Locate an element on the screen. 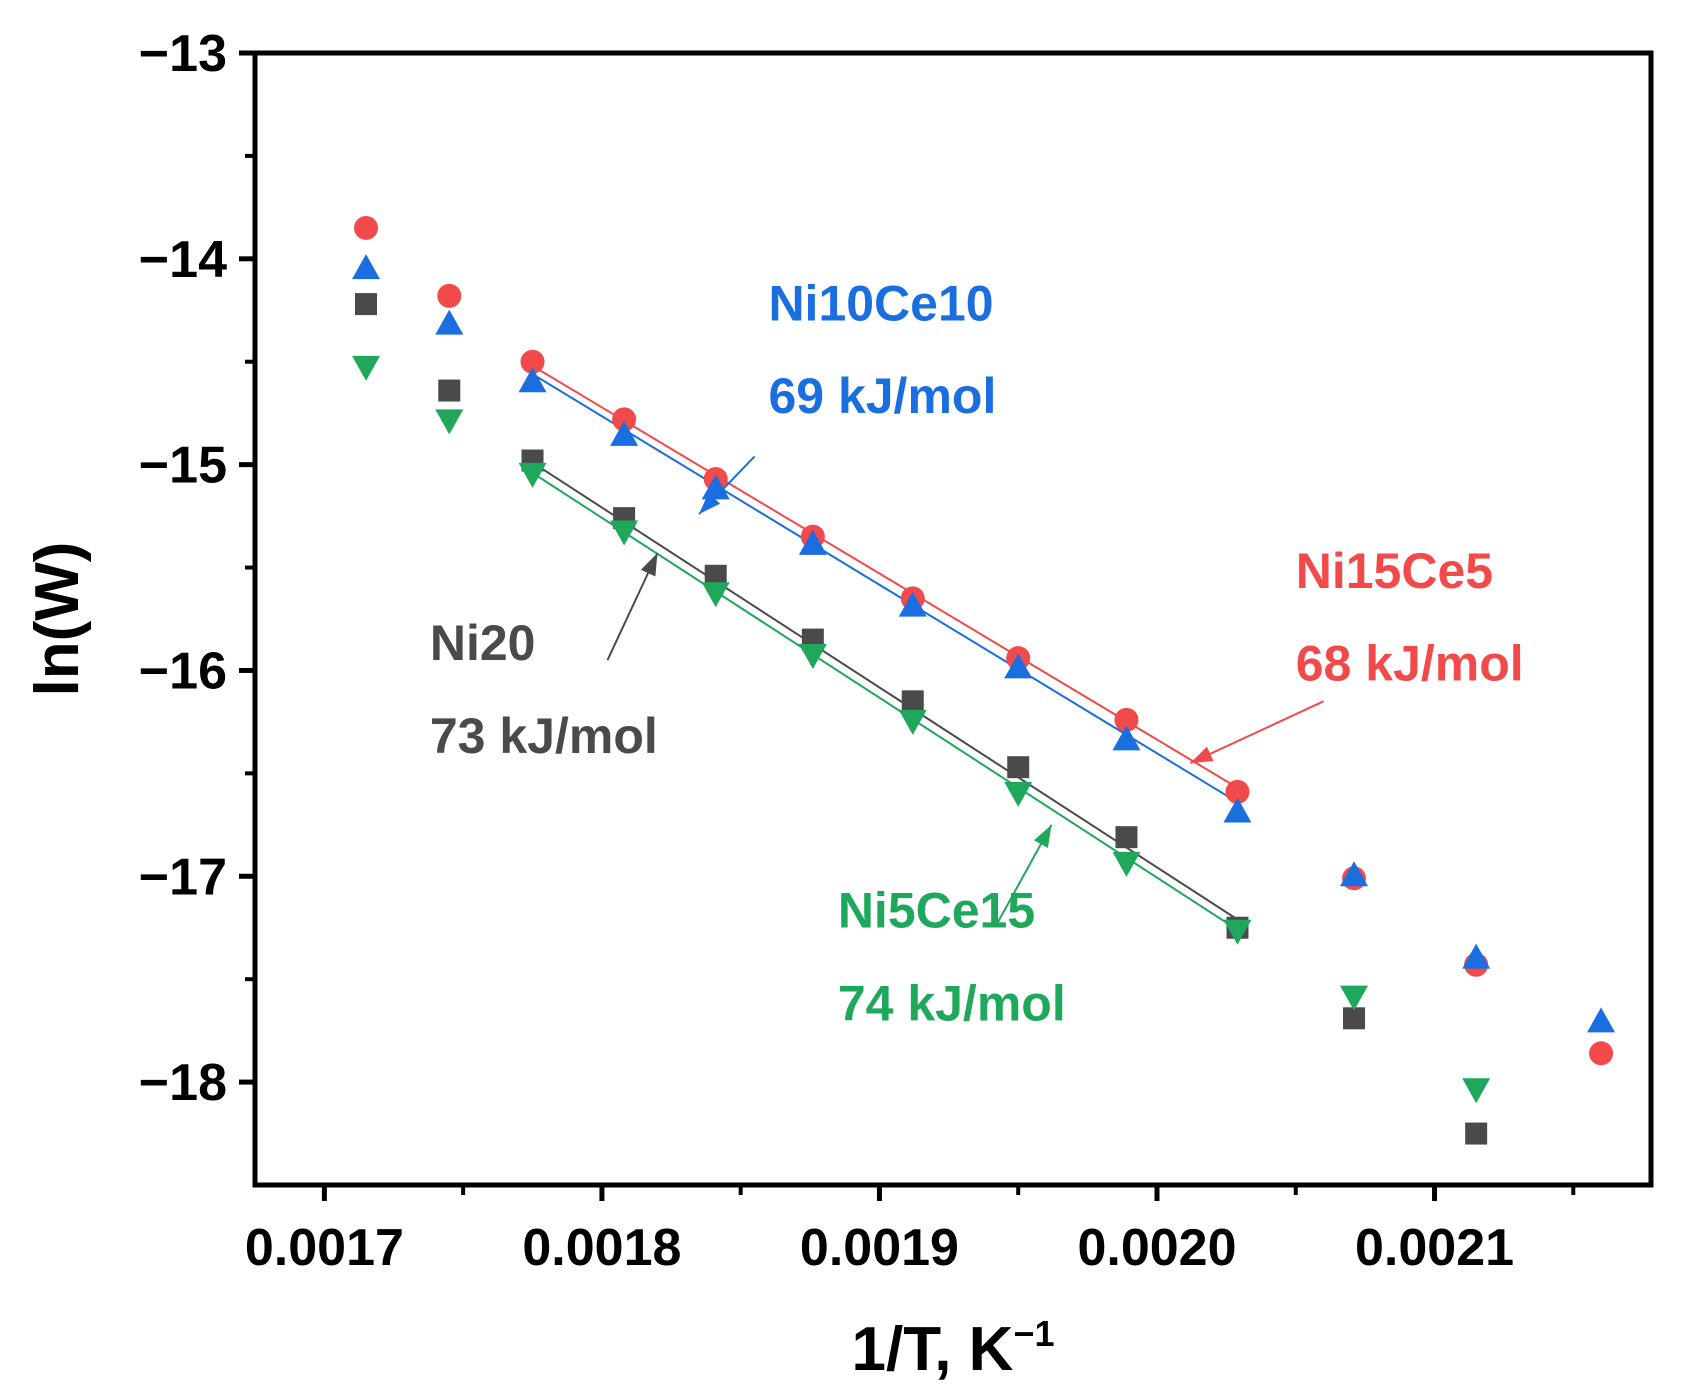 This screenshot has height=1392, width=1682. y-tick-label: −17 is located at coordinates (183, 877).